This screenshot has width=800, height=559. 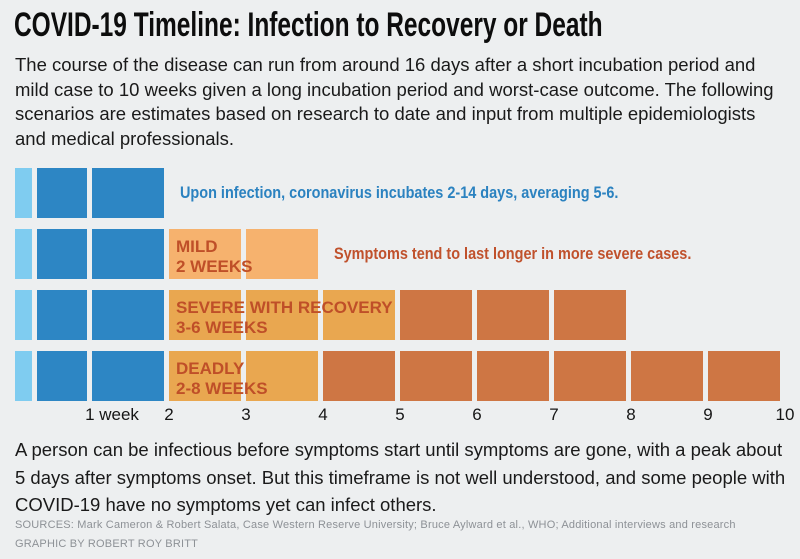 I want to click on axis-tick-week-3: 3, so click(x=246, y=414).